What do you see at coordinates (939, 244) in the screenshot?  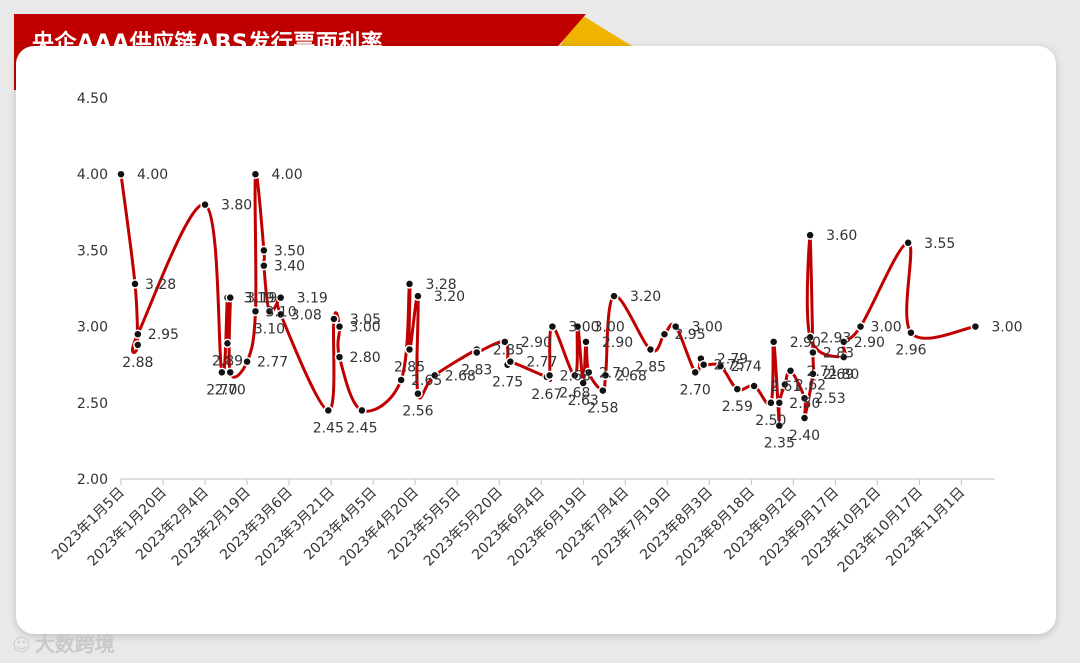 I see `data-label: 3.55` at bounding box center [939, 244].